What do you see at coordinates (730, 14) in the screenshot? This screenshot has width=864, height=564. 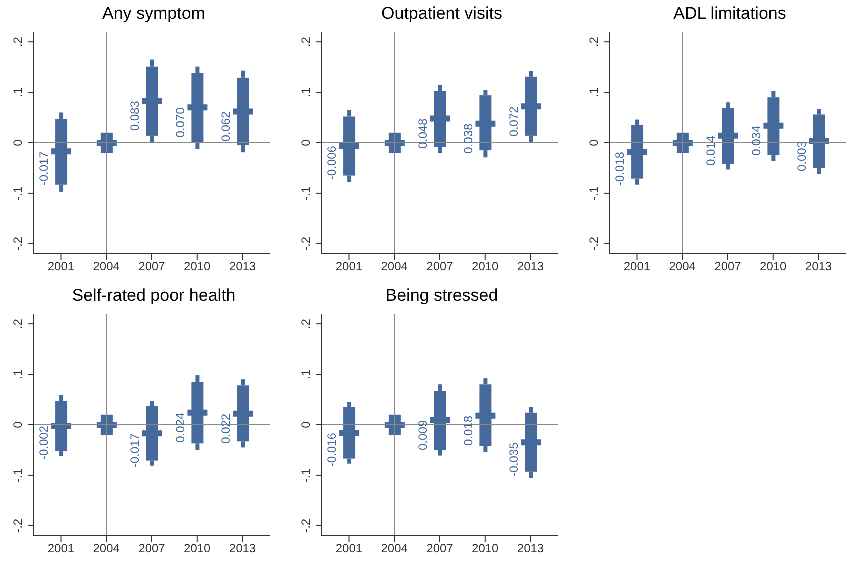 I see `chart-title: ADL limitations` at bounding box center [730, 14].